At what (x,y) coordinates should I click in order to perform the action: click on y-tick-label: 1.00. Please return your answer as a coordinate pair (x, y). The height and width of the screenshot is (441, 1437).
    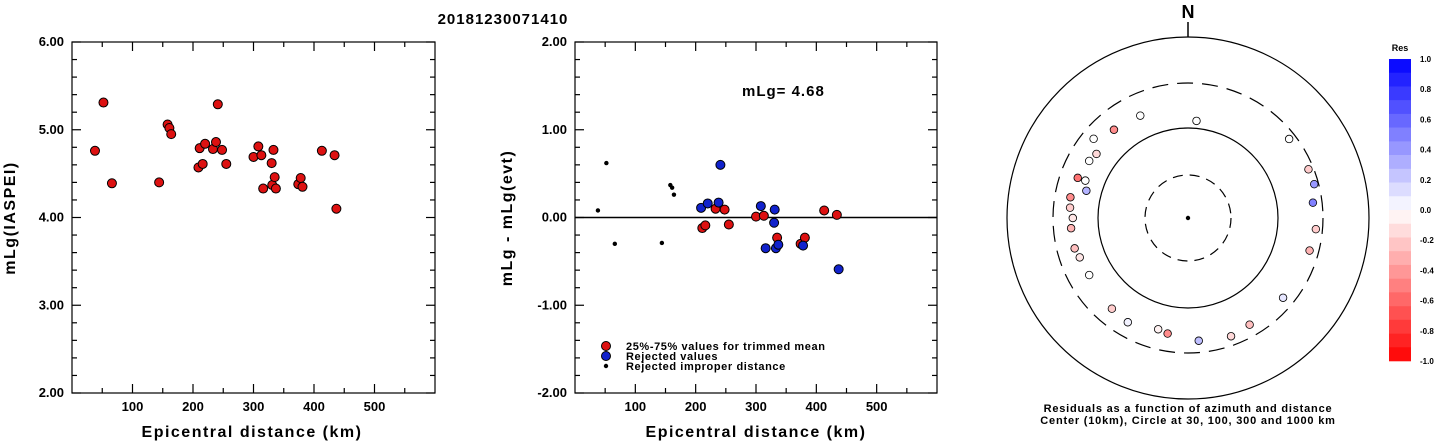
    Looking at the image, I should click on (554, 129).